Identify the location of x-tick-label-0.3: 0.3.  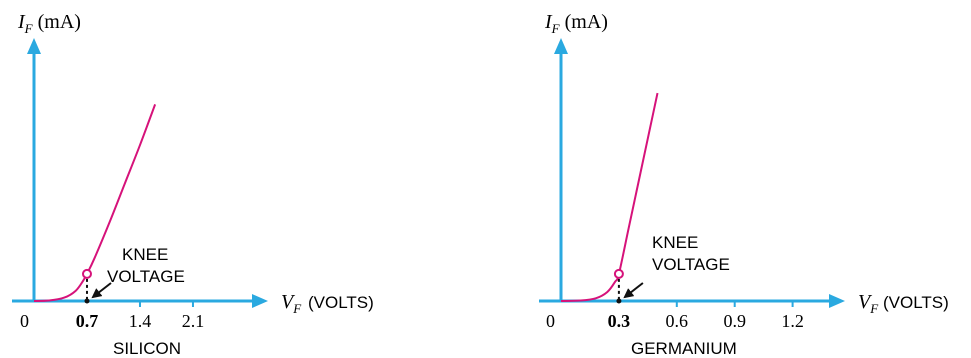
(619, 321).